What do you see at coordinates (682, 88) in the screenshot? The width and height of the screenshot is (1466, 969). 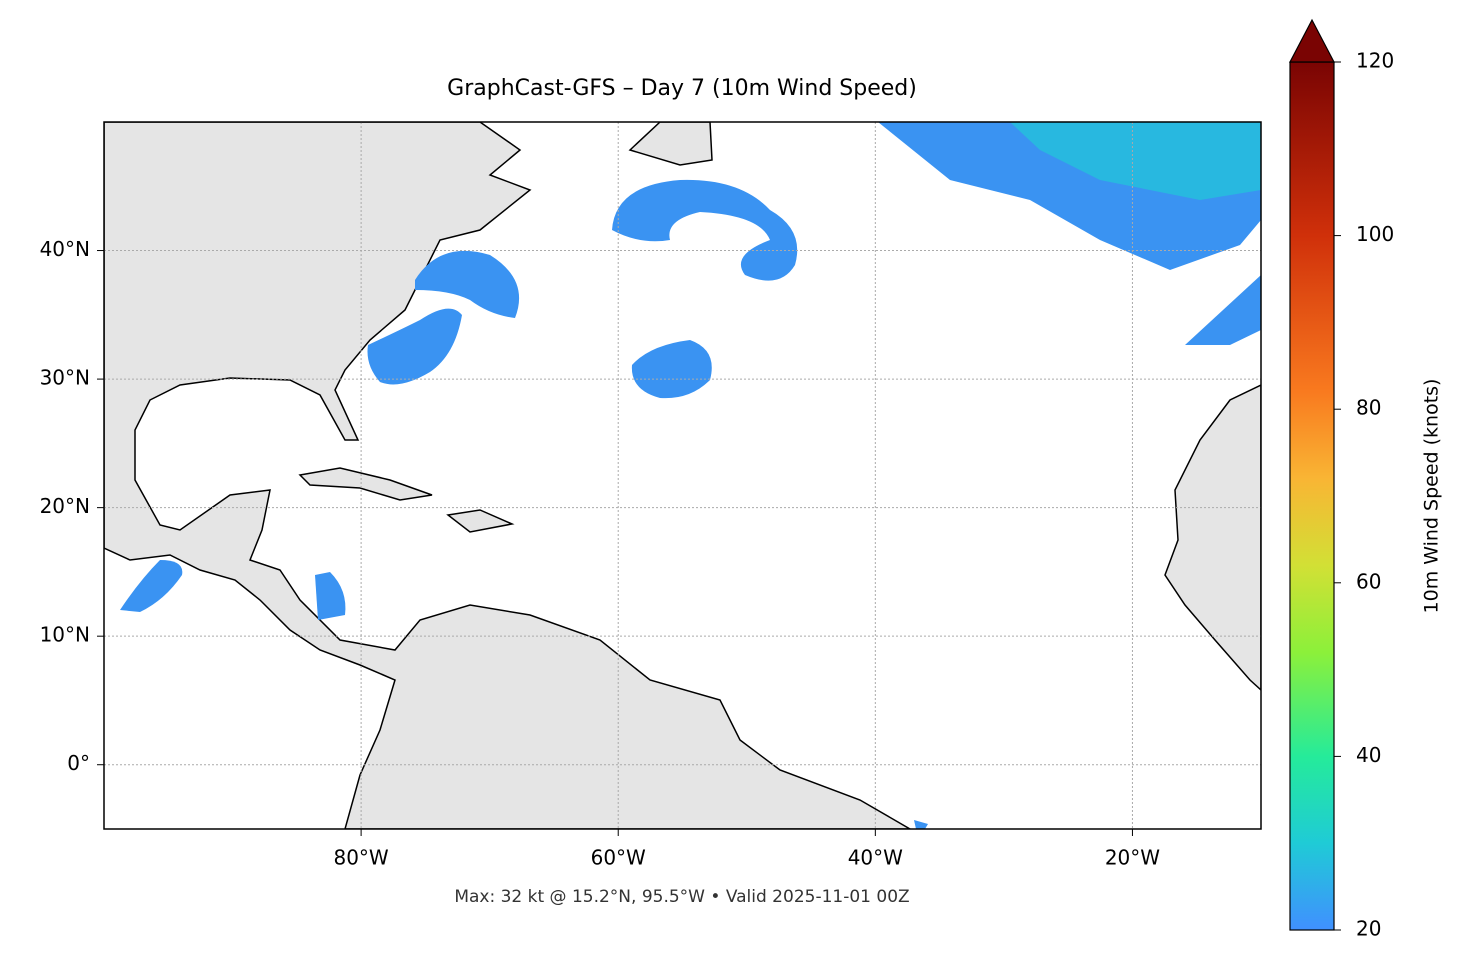 I see `map-title: GraphCast-GFS – Day 7 (10m Wind Speed)` at bounding box center [682, 88].